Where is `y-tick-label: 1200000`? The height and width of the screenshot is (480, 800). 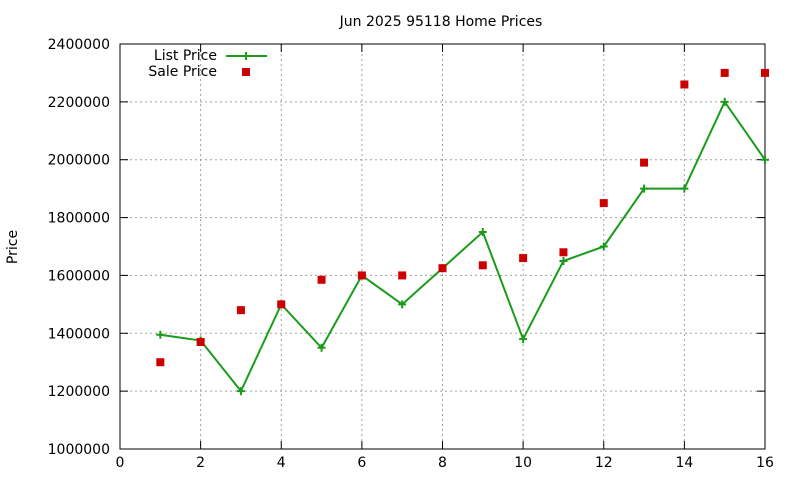 y-tick-label: 1200000 is located at coordinates (79, 392).